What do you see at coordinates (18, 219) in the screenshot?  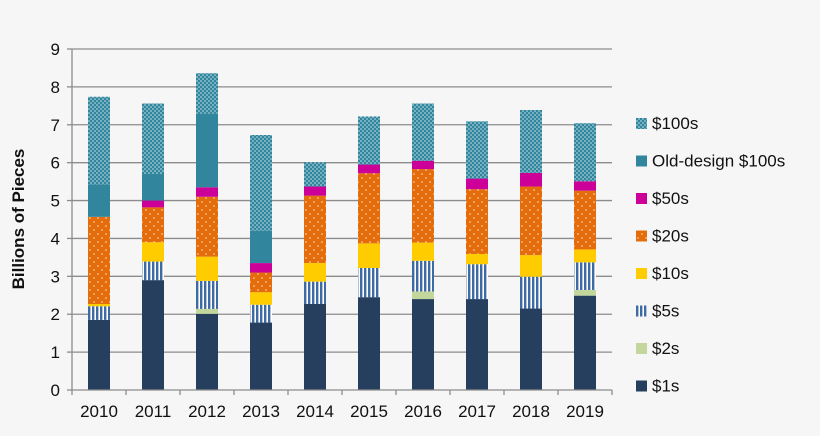 I see `y-axis-label: Billions of Pieces` at bounding box center [18, 219].